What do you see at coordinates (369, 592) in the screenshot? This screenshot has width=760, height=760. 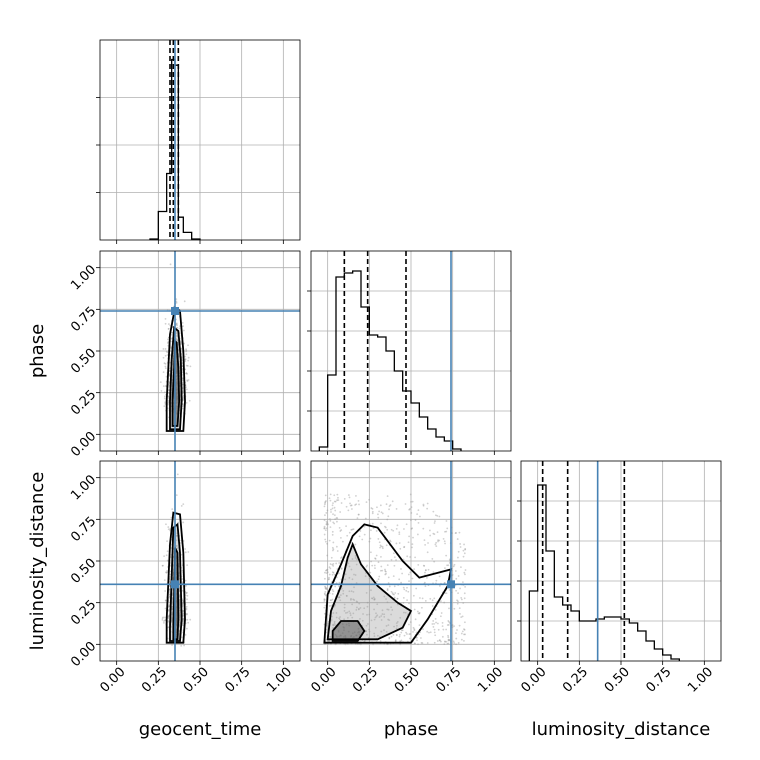 I see `density-mid-luminosity_distance_vs_phase` at bounding box center [369, 592].